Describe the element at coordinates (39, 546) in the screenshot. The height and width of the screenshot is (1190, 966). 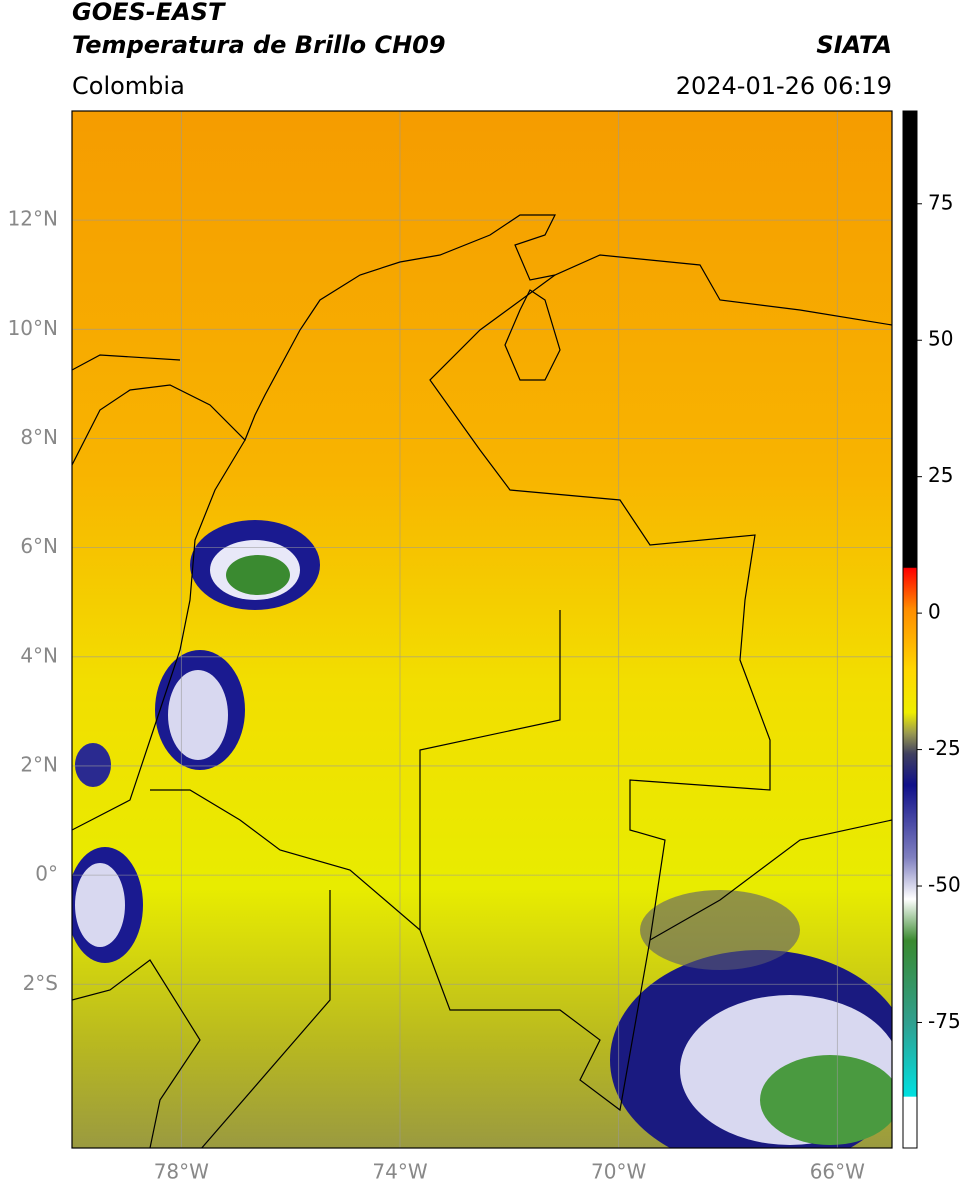
I see `lat-tick-label: 6°N` at that location.